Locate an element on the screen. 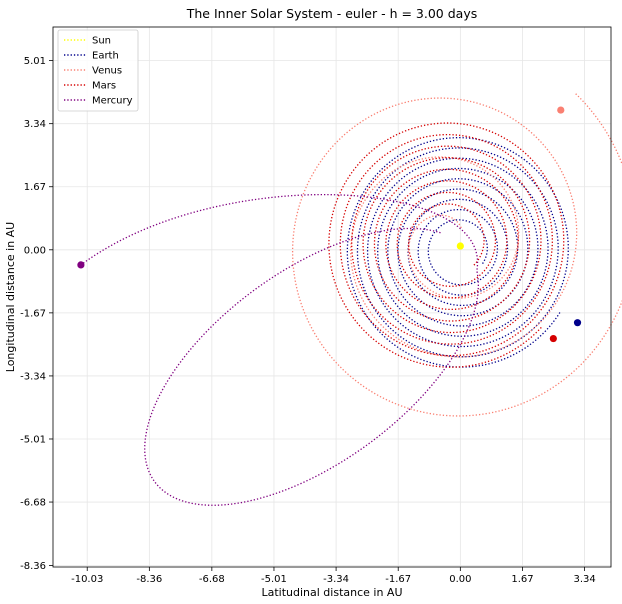 The height and width of the screenshot is (604, 622). y-tick-label: 1.67 is located at coordinates (35, 187).